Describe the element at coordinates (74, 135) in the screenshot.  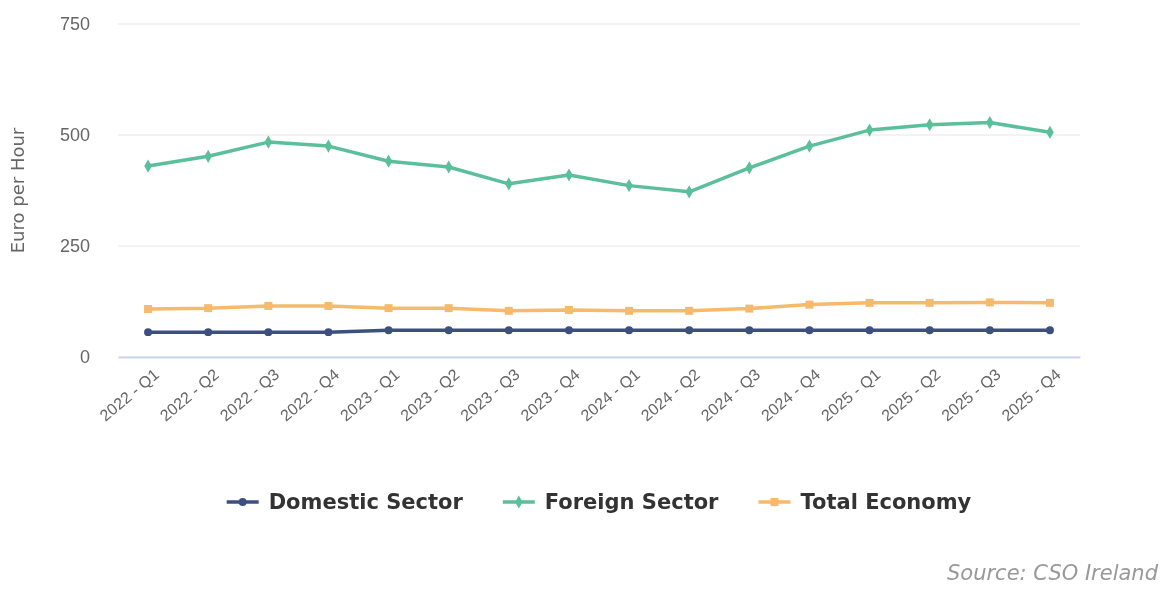
I see `y-tick-label: 500` at that location.